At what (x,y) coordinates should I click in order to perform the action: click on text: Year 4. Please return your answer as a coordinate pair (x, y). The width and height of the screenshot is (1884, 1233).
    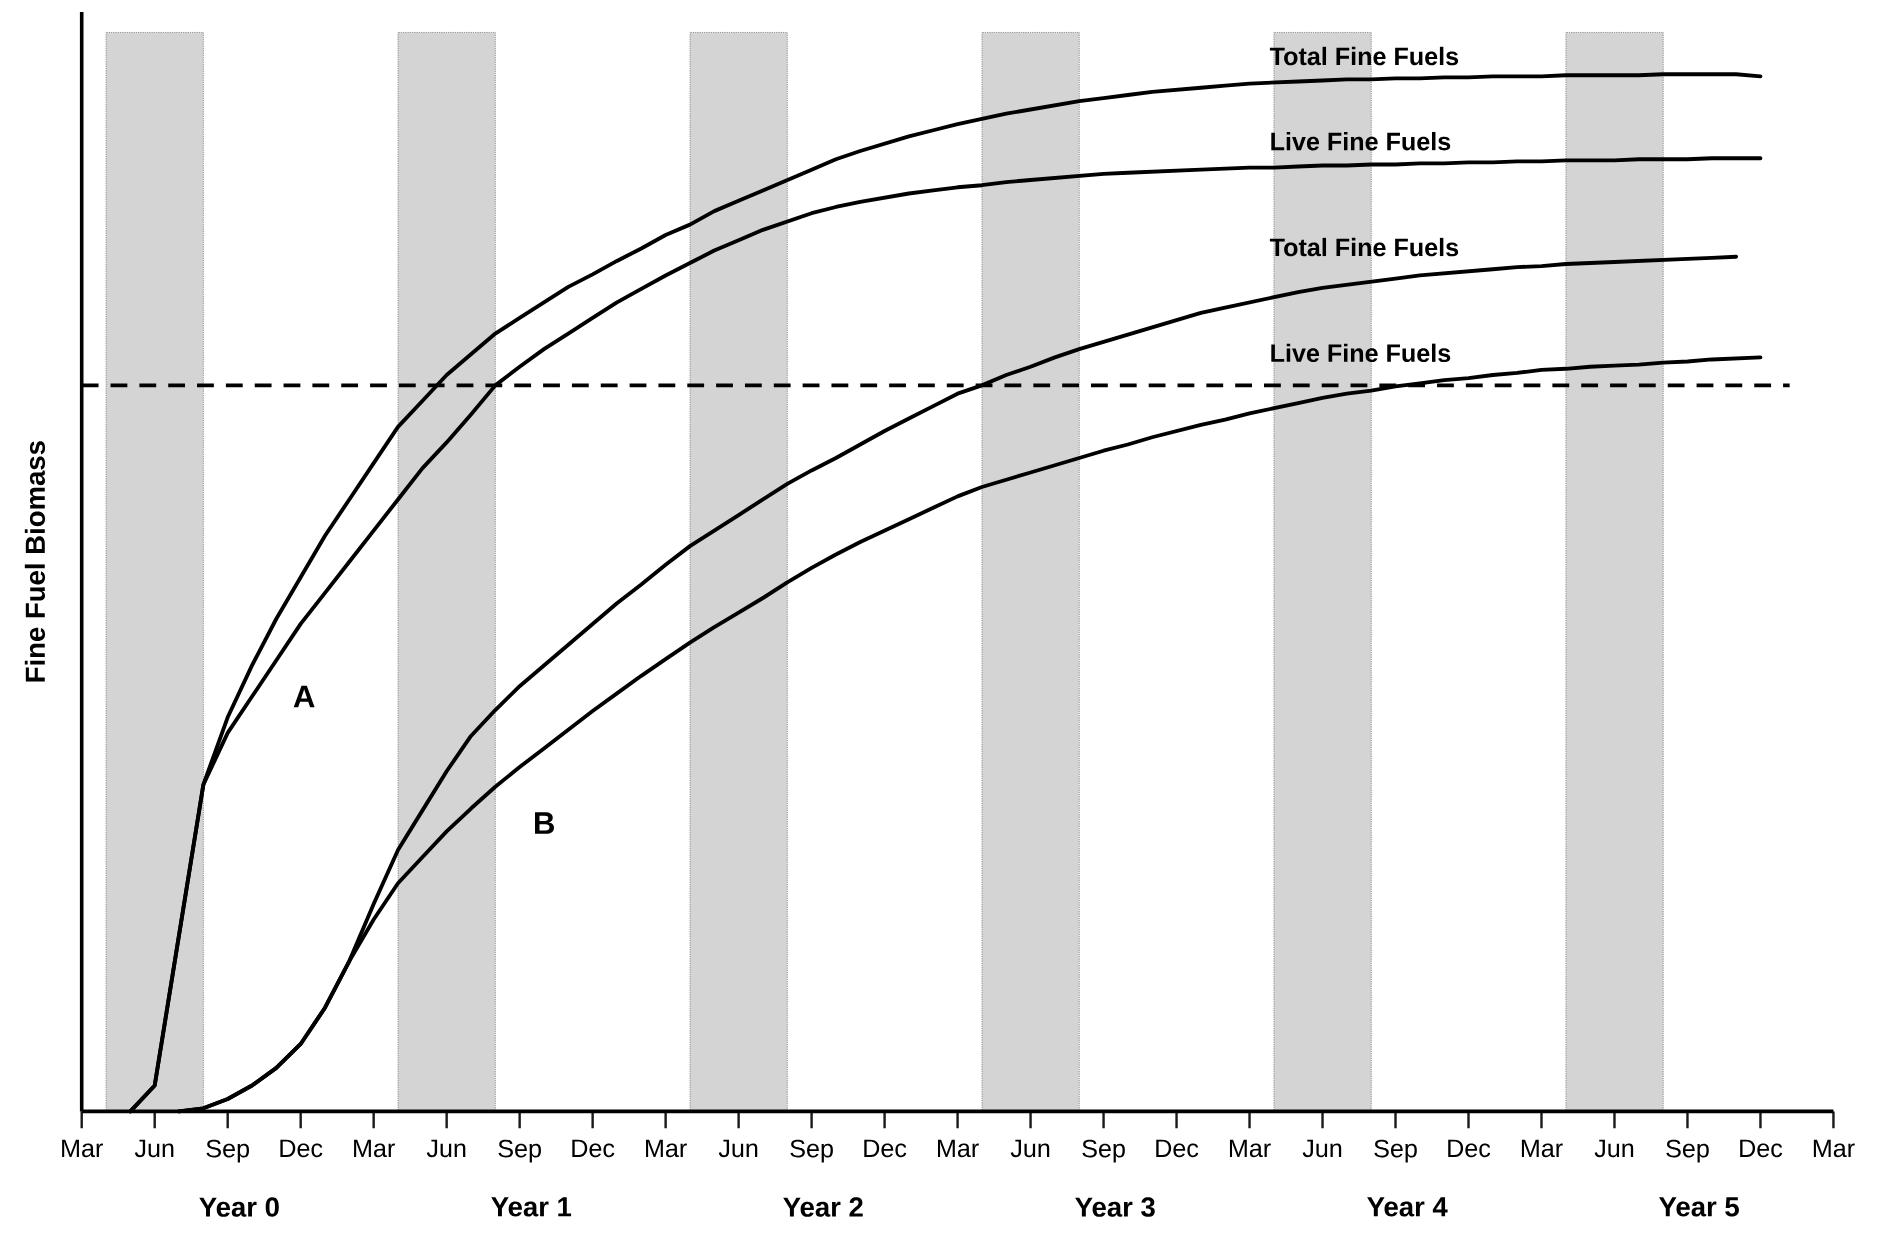
    Looking at the image, I should click on (1407, 1207).